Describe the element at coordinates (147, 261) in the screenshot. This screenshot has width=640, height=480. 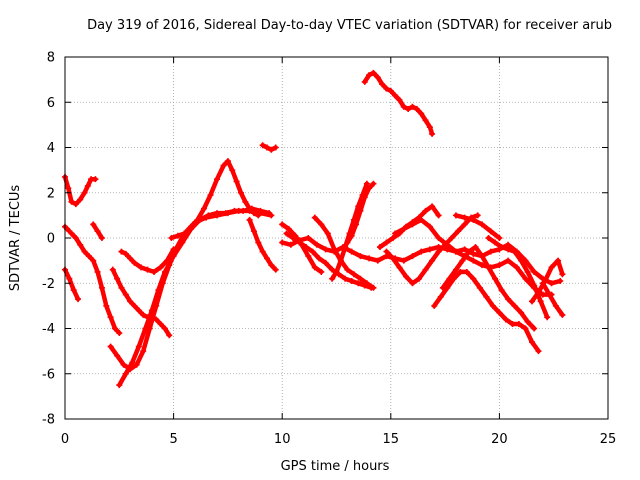
I see `series-arc8` at that location.